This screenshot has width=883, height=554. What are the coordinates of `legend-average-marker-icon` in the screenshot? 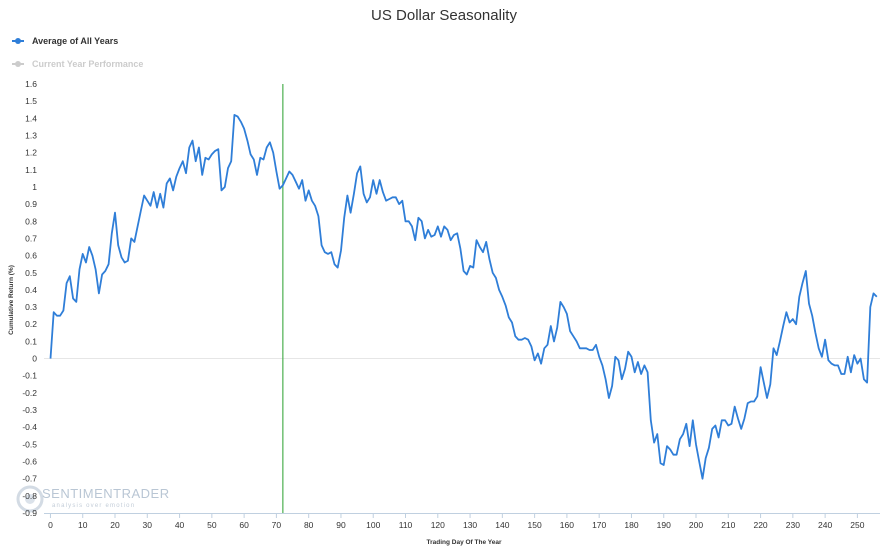 It's located at (18, 41).